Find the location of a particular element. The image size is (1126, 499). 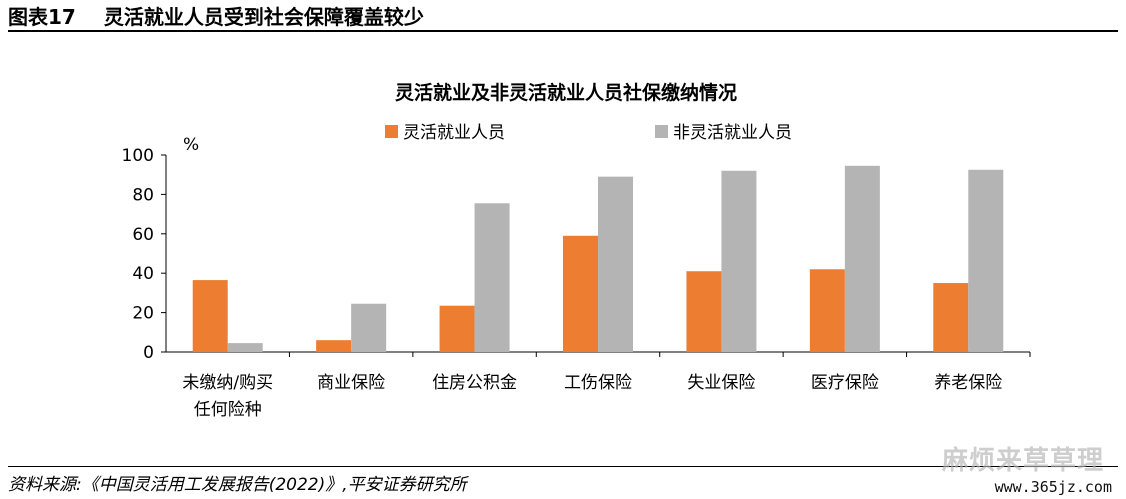

y-axis-unit: % is located at coordinates (191, 145).